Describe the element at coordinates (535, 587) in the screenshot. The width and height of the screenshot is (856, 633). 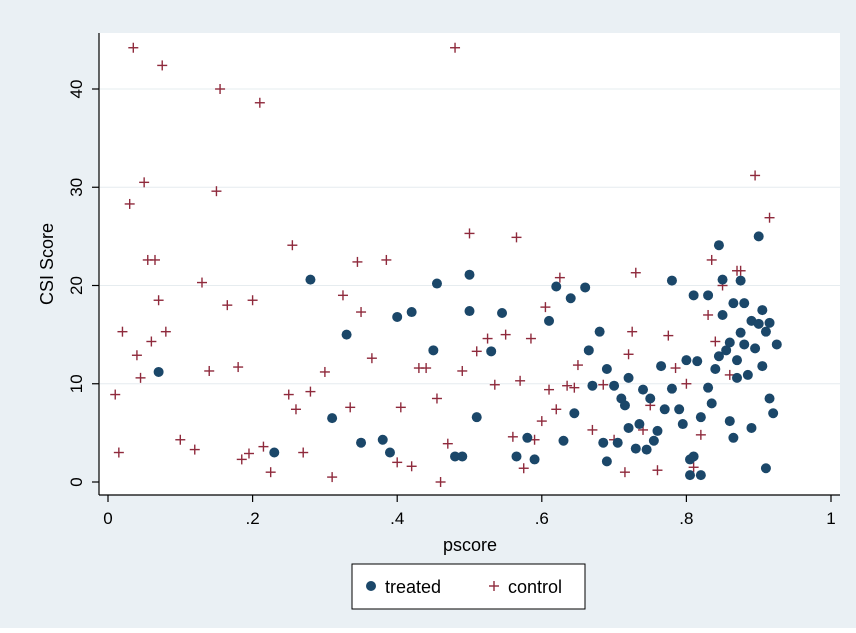
I see `legend-control-label: control` at that location.